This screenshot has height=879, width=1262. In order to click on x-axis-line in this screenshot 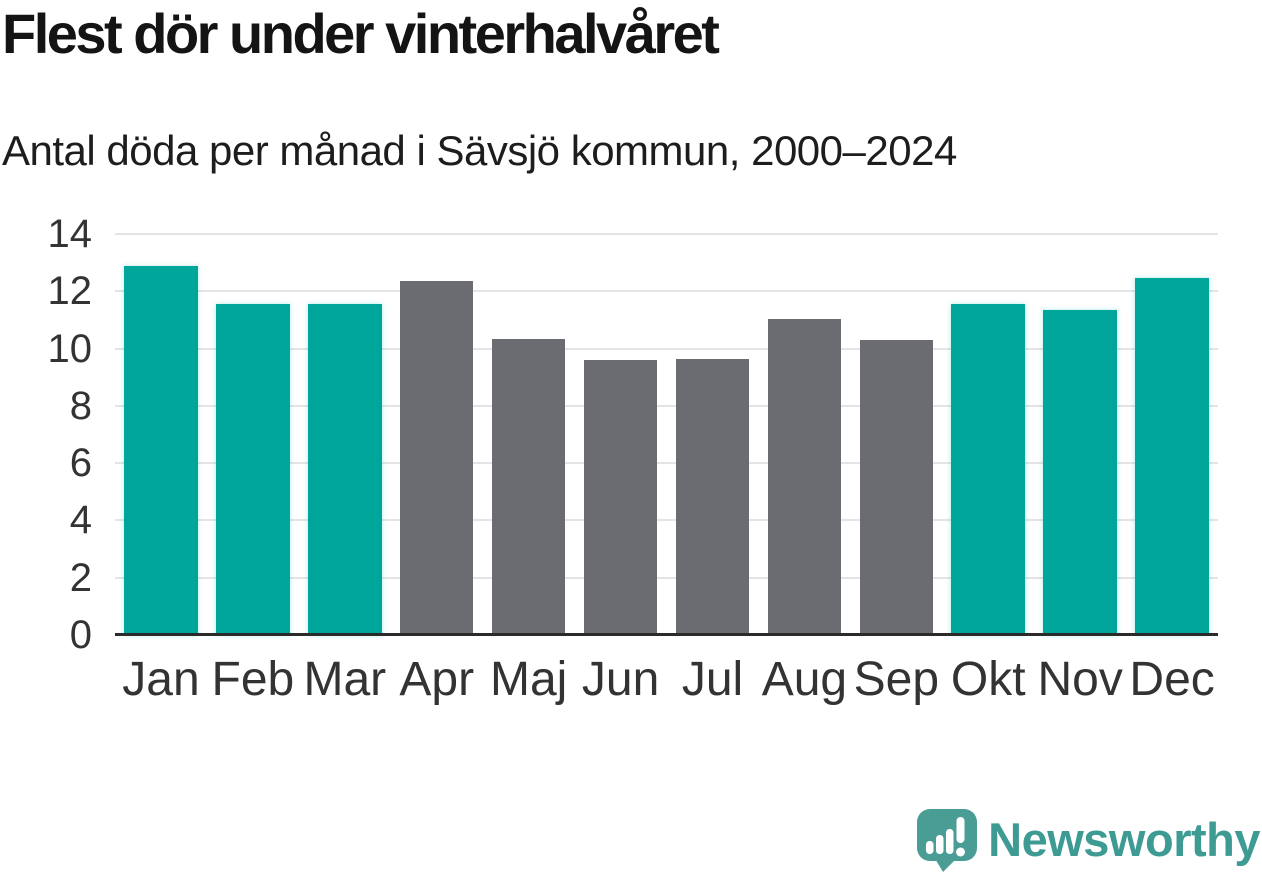, I will do `click(666, 634)`.